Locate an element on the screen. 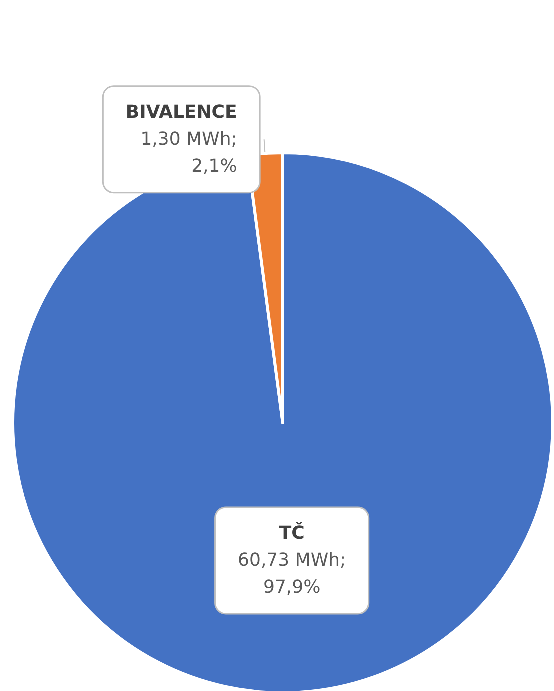 The image size is (554, 691). slice-label: BIVALENCE is located at coordinates (182, 113).